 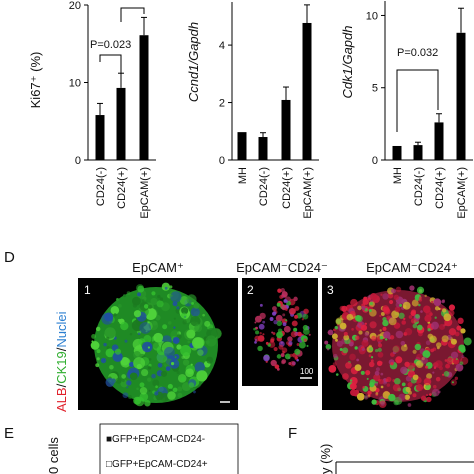 I want to click on annotation: P=0.032, so click(x=417, y=53).